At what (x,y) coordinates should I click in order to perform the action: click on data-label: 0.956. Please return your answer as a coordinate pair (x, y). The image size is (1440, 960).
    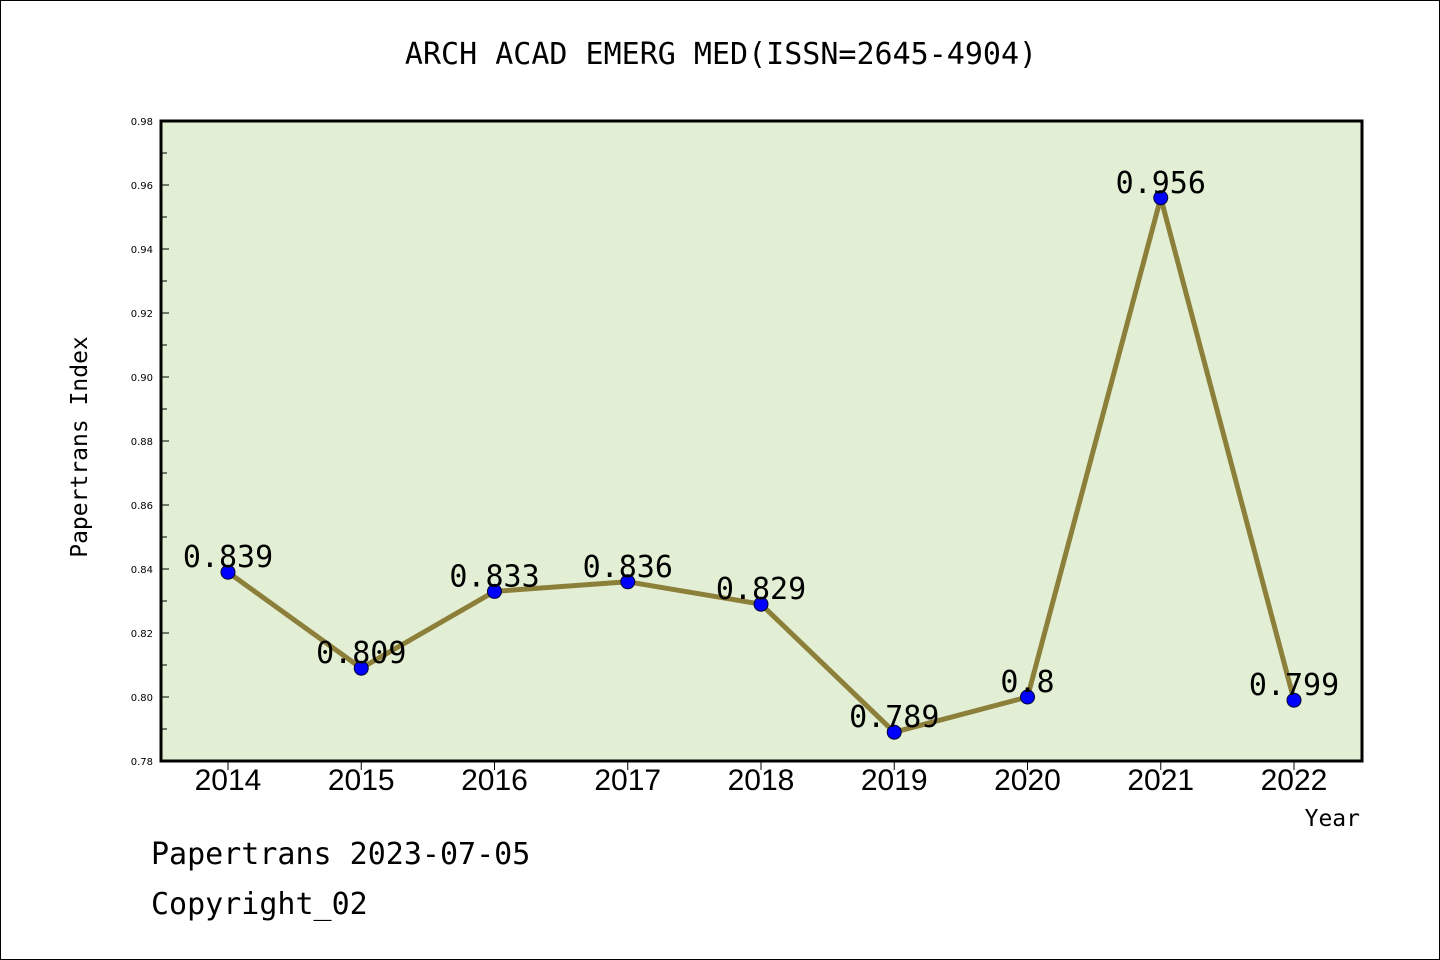
    Looking at the image, I should click on (1161, 183).